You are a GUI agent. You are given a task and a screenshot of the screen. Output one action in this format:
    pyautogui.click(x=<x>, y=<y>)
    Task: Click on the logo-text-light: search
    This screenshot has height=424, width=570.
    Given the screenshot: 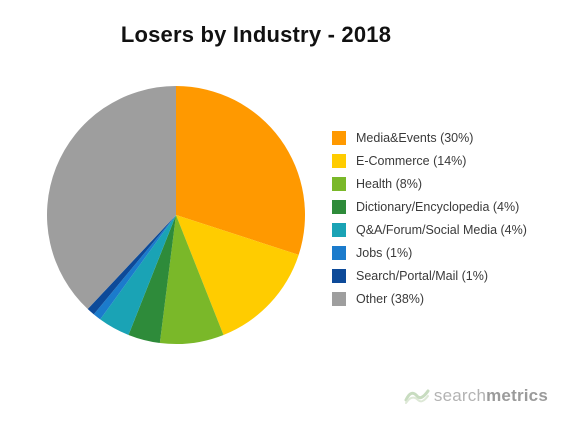 What is the action you would take?
    pyautogui.click(x=460, y=395)
    